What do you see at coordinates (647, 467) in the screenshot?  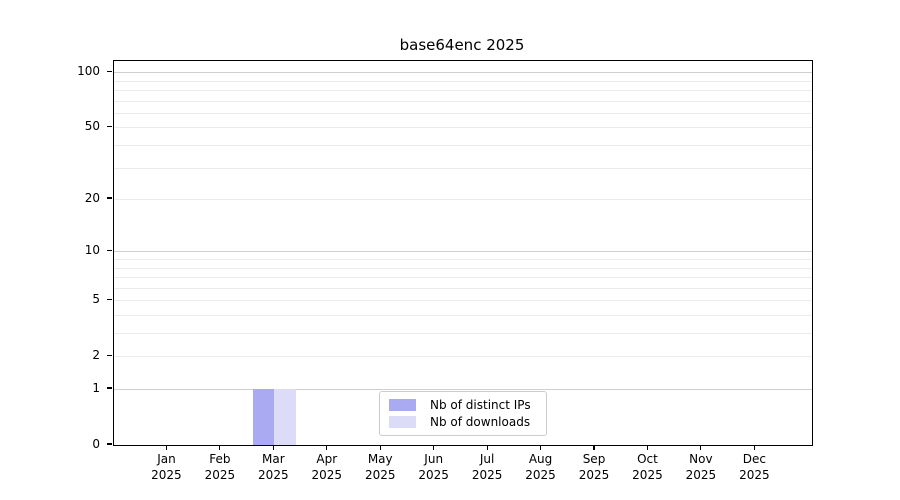 I see `x-tick-label: Oct 2025` at bounding box center [647, 467].